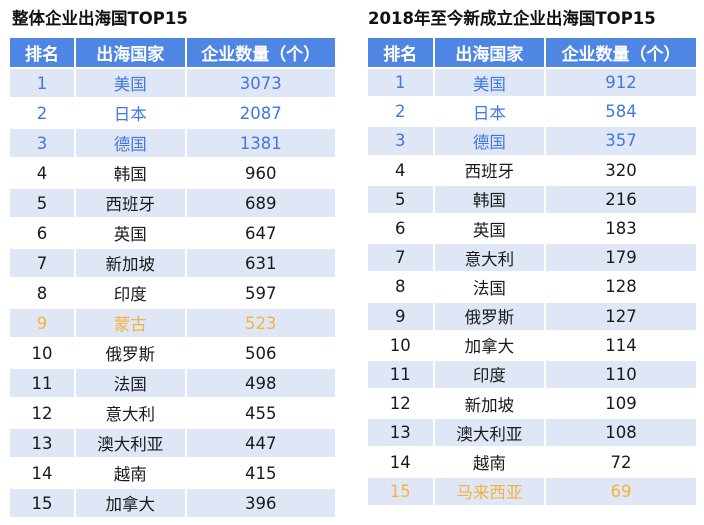 Image resolution: width=704 pixels, height=525 pixels. I want to click on count-cell: 396, so click(260, 502).